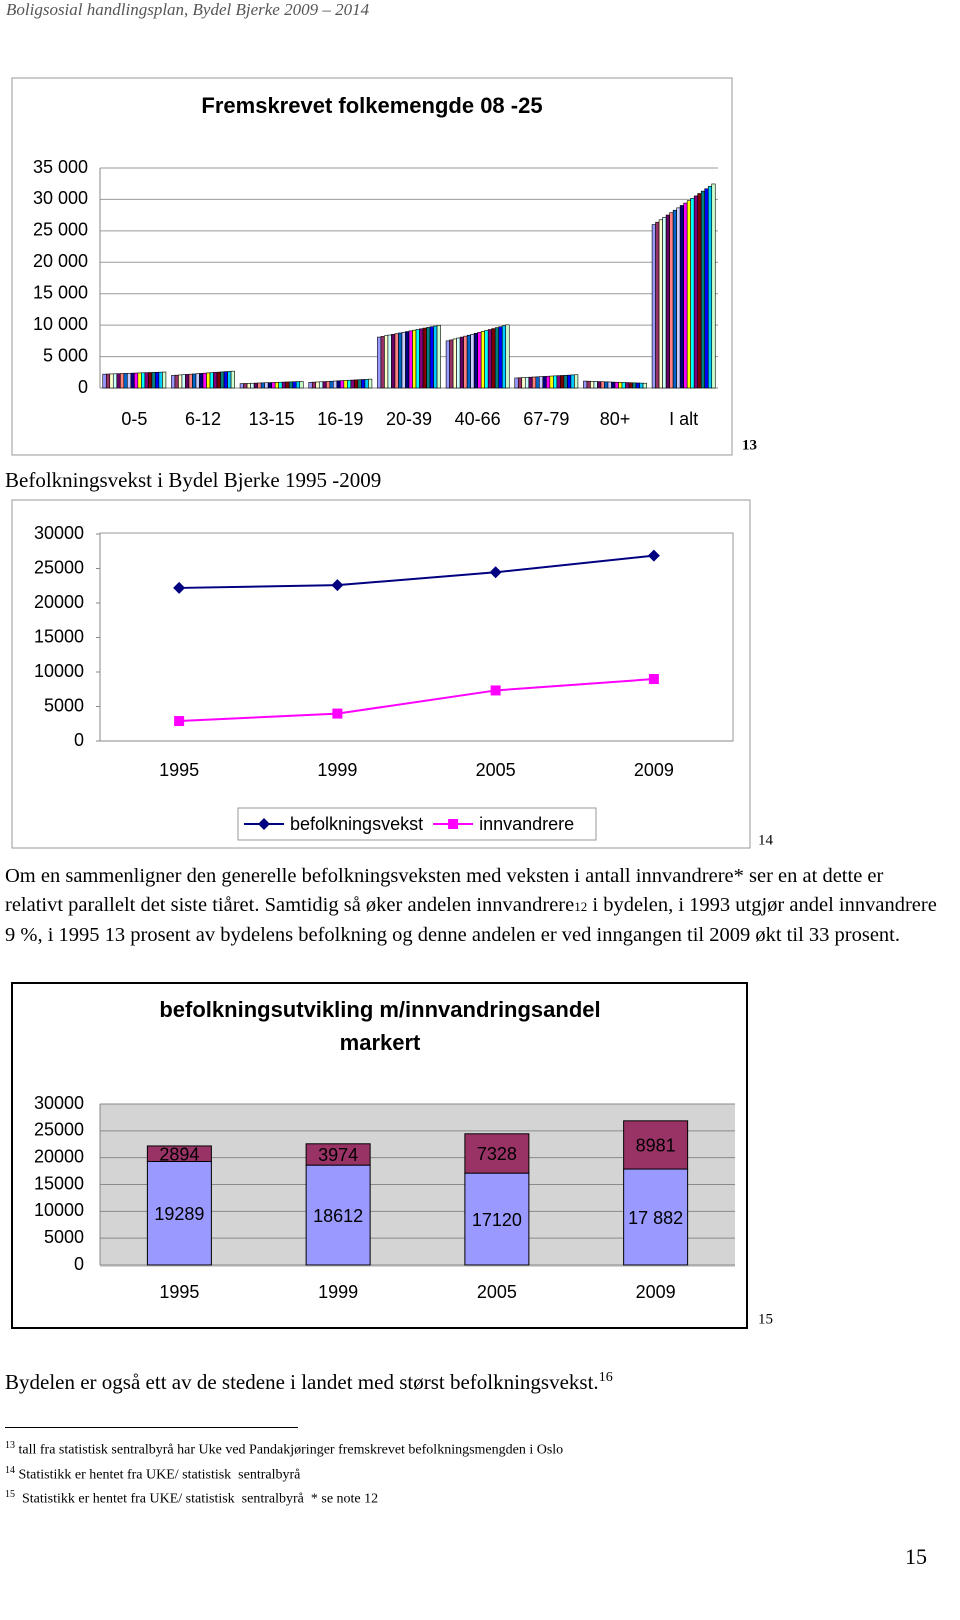  Describe the element at coordinates (134, 419) in the screenshot. I see `x-tick-label: 0-5` at that location.